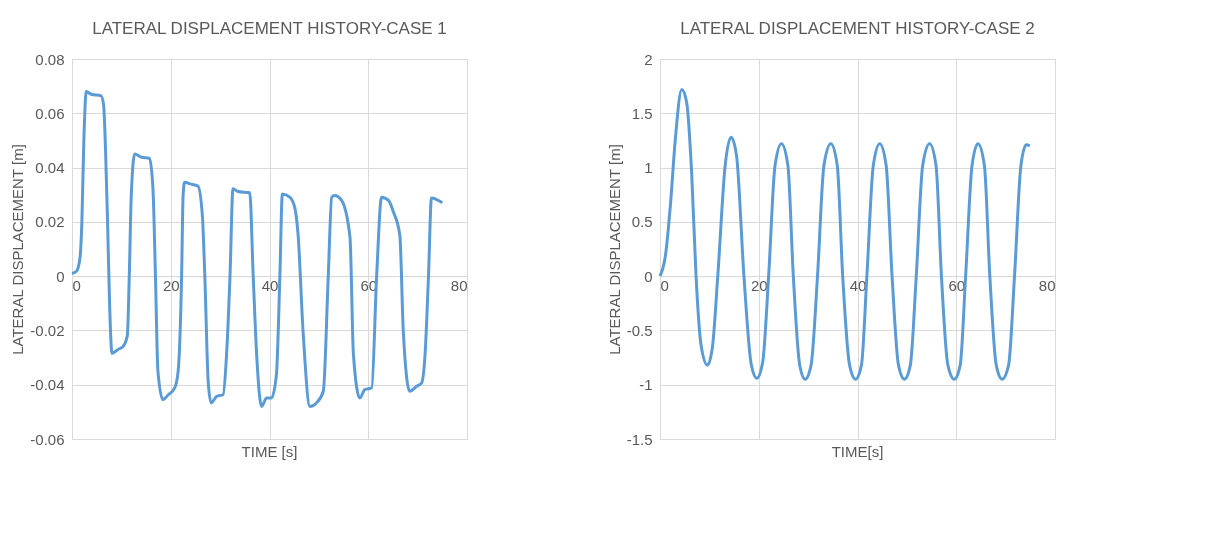 This screenshot has height=533, width=1210. Describe the element at coordinates (857, 28) in the screenshot. I see `chart-title: LATERAL DISPLACEMENT HISTORY-CASE 2` at that location.